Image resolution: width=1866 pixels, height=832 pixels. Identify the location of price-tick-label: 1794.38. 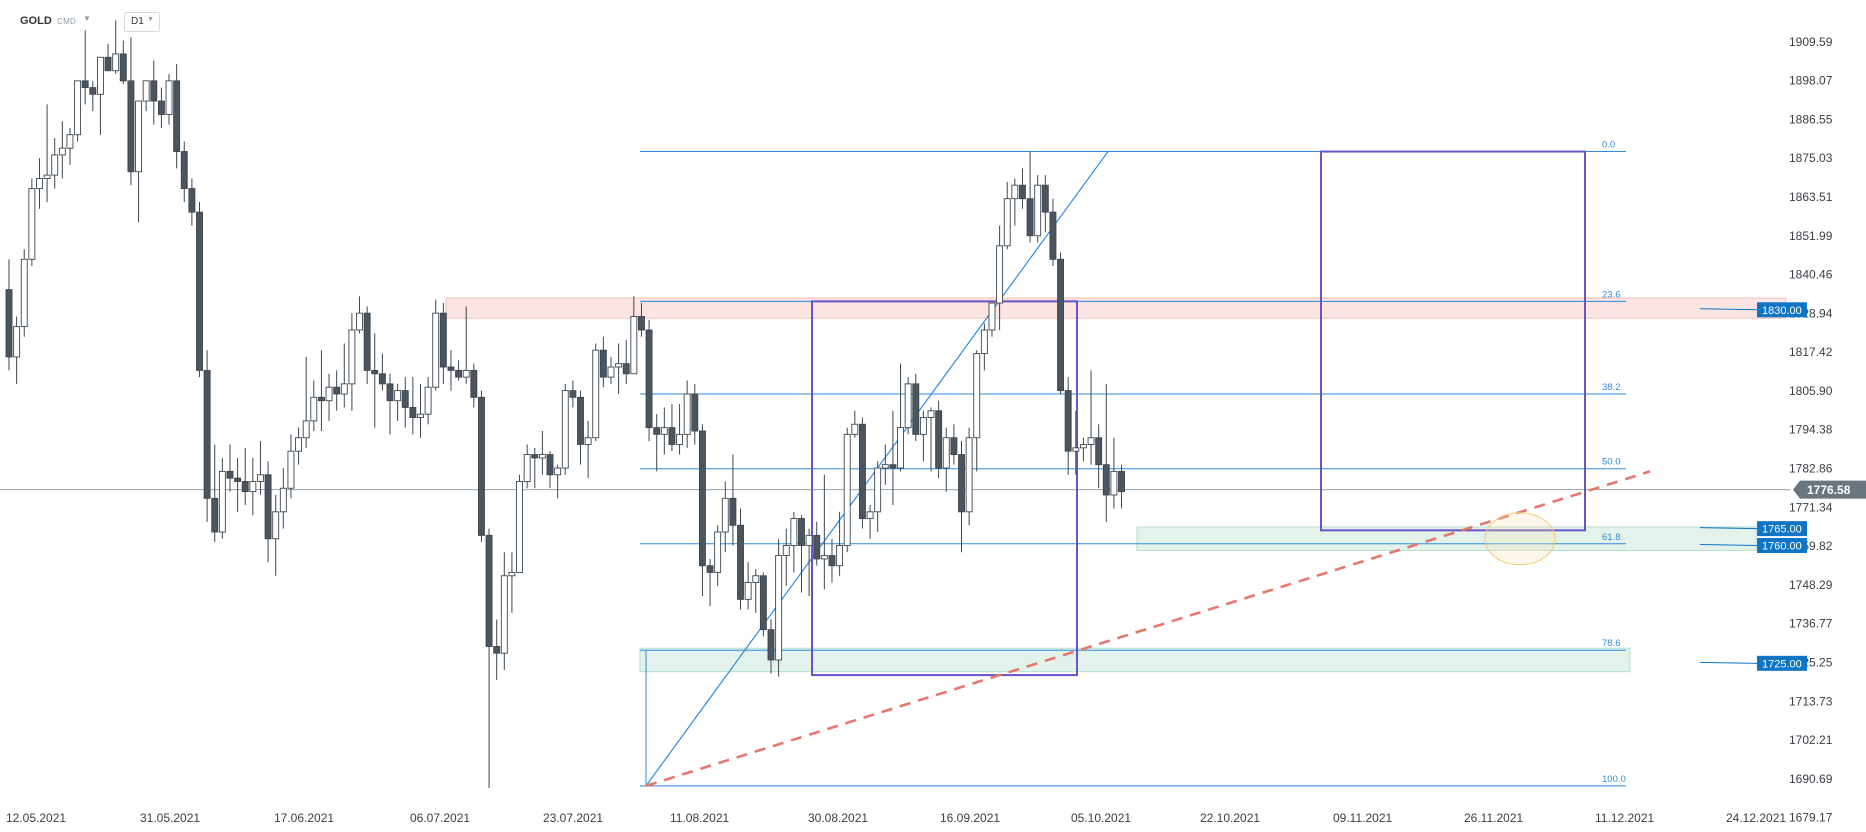
(1811, 430).